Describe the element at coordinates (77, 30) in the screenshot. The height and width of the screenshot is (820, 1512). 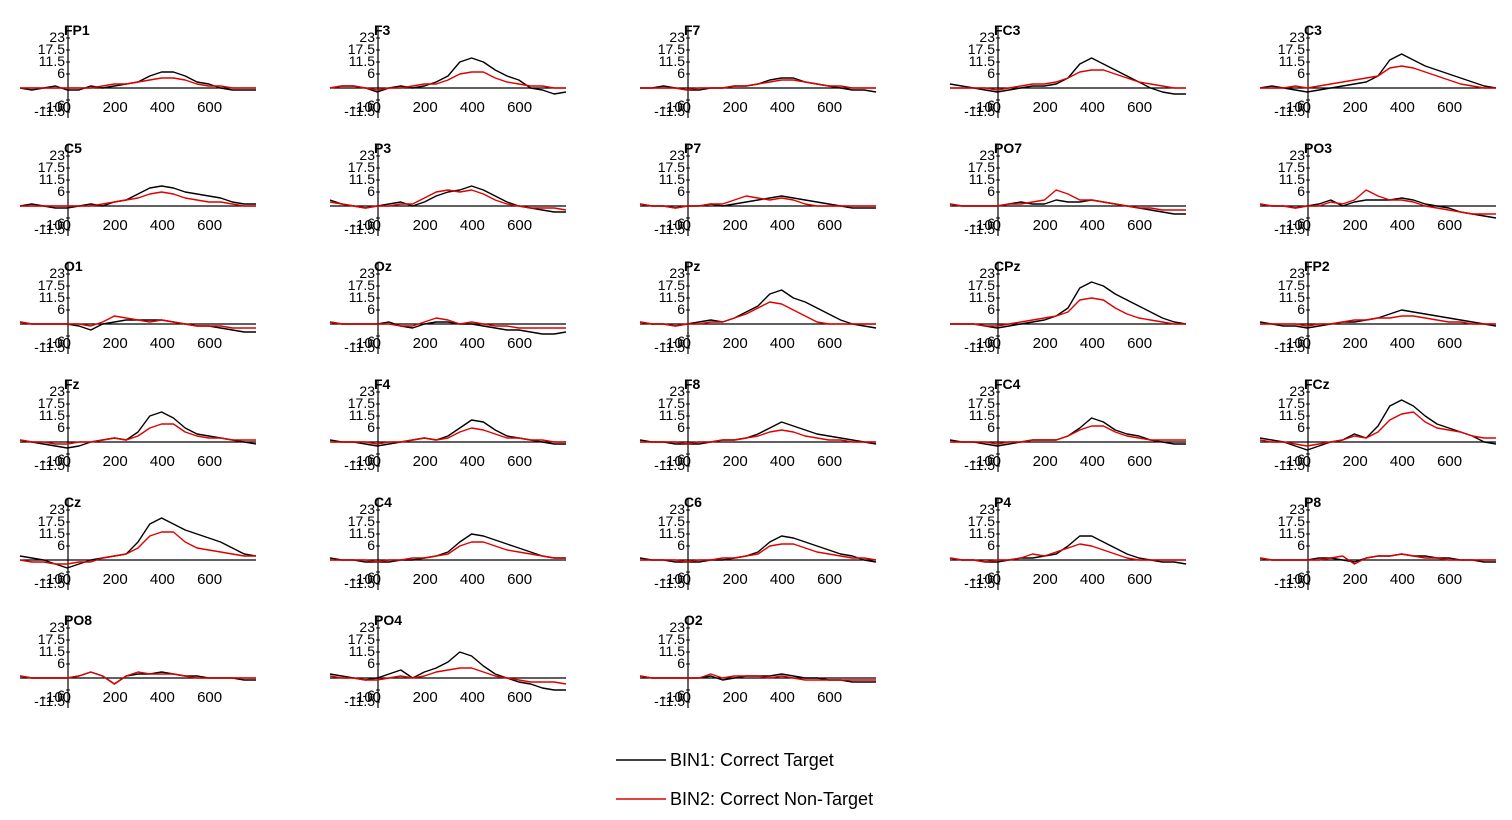
I see `panel-title: FP1` at that location.